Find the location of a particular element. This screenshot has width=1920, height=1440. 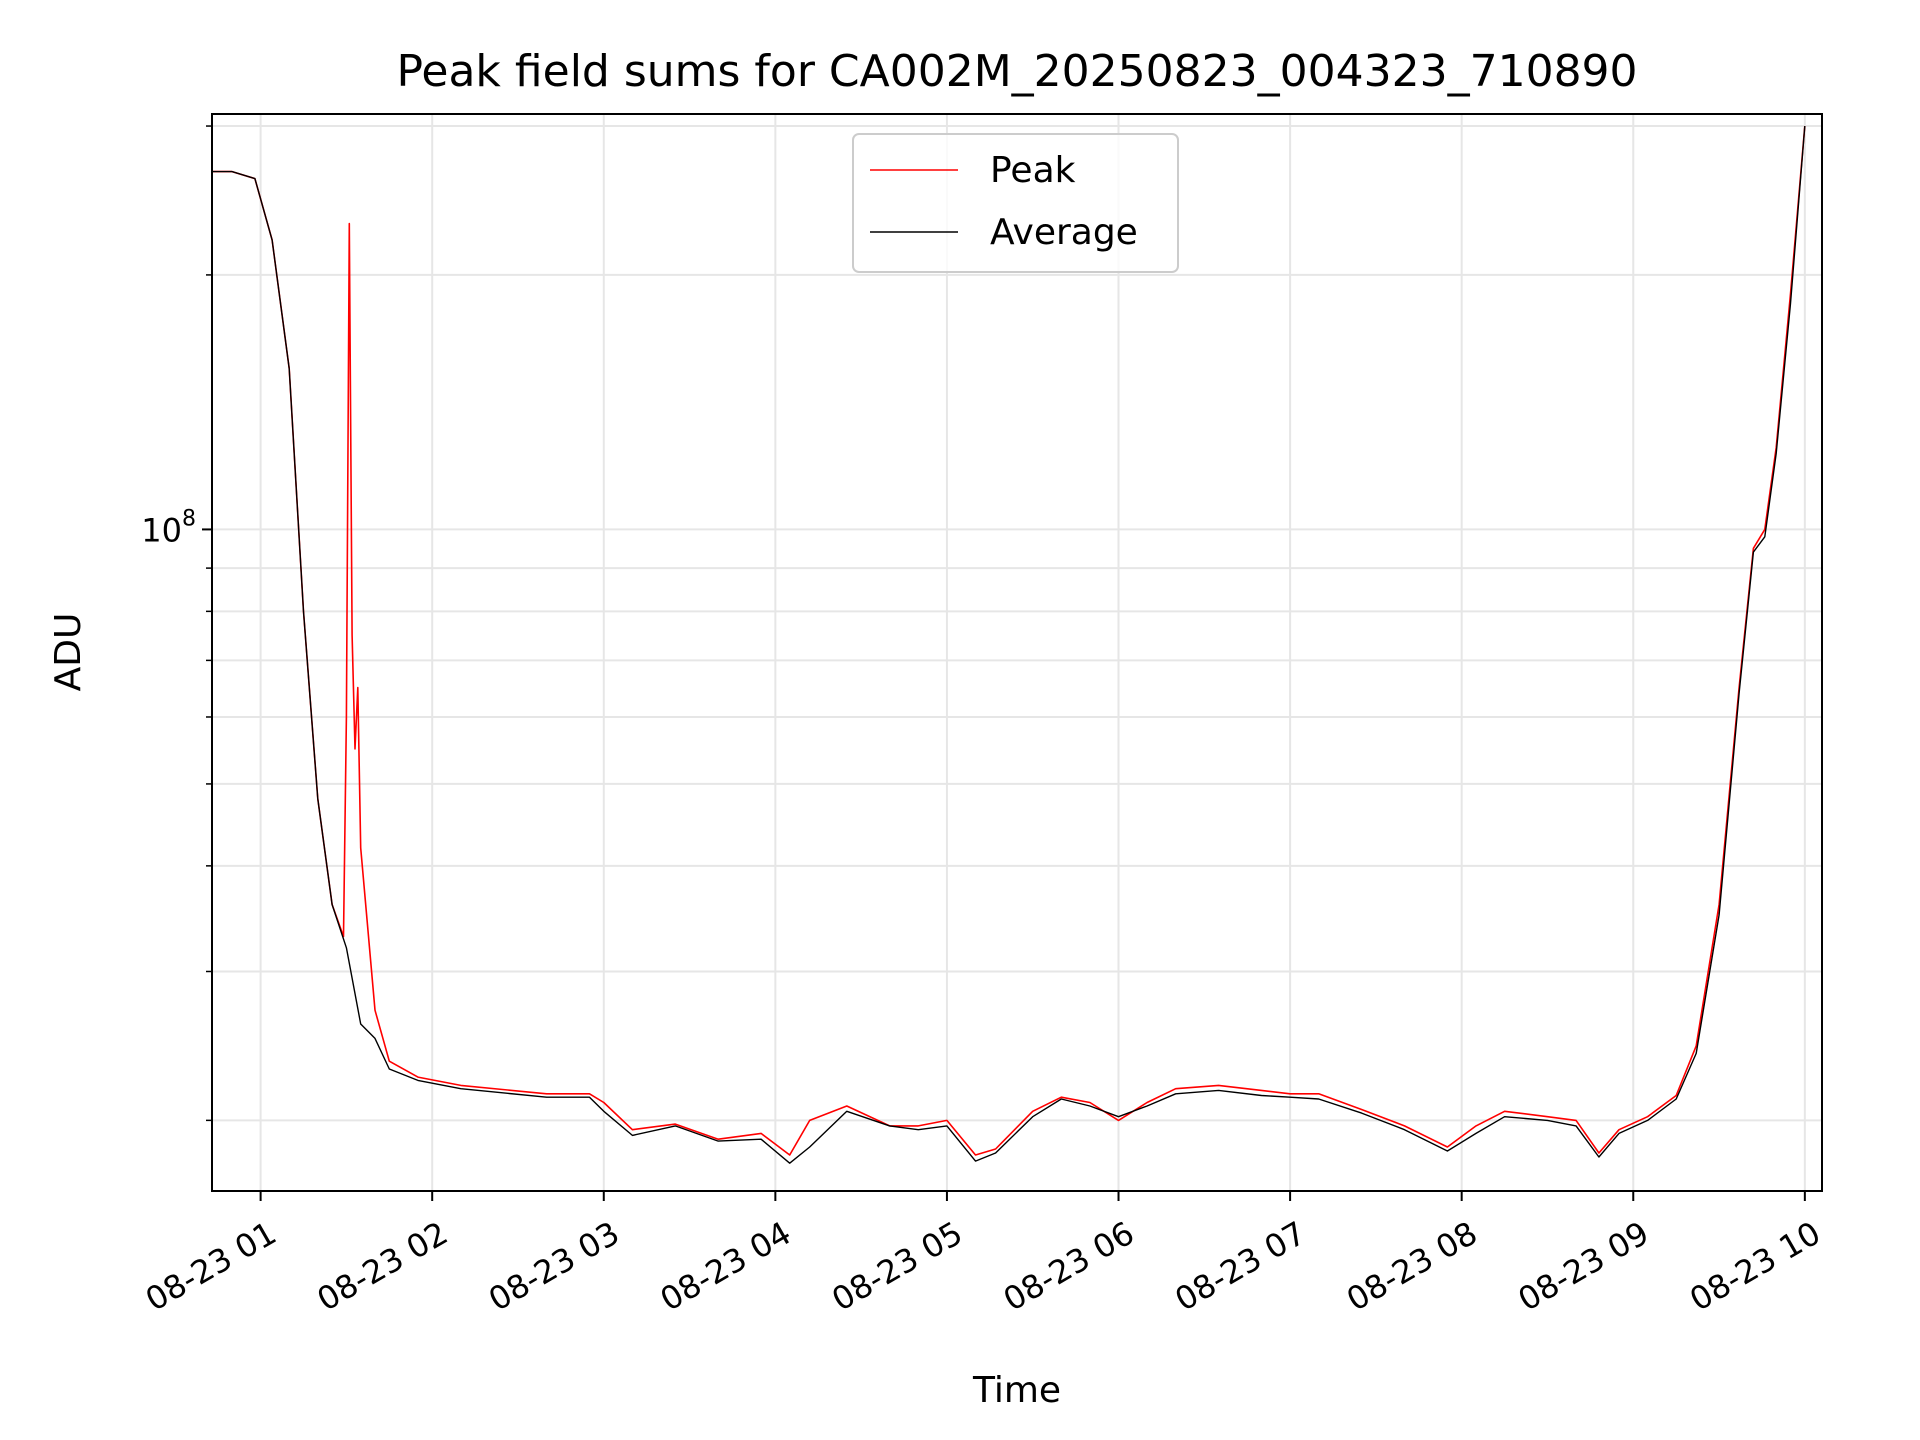

y-axis-label: ADU is located at coordinates (68, 652).